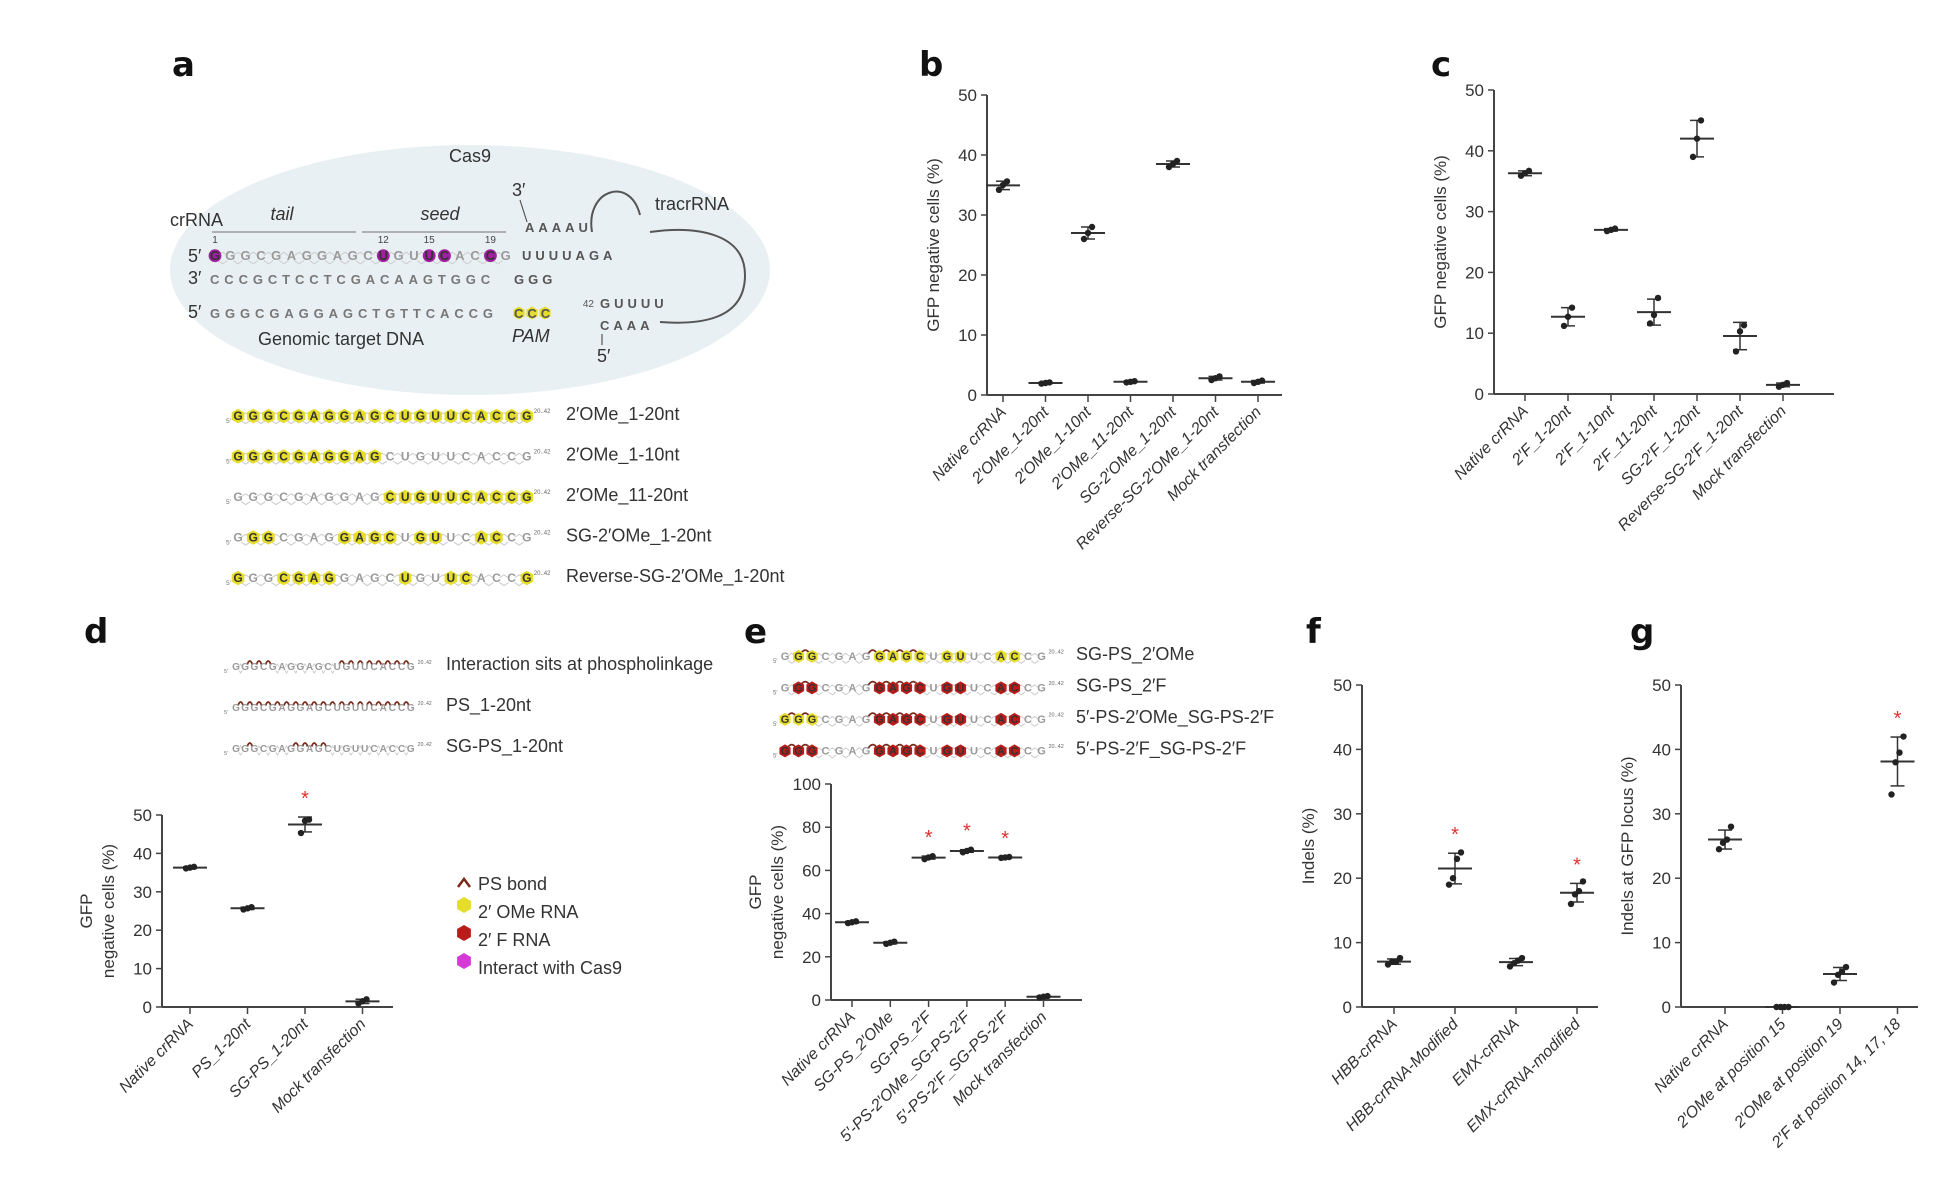 The image size is (1950, 1198). I want to click on position-label: 15, so click(430, 240).